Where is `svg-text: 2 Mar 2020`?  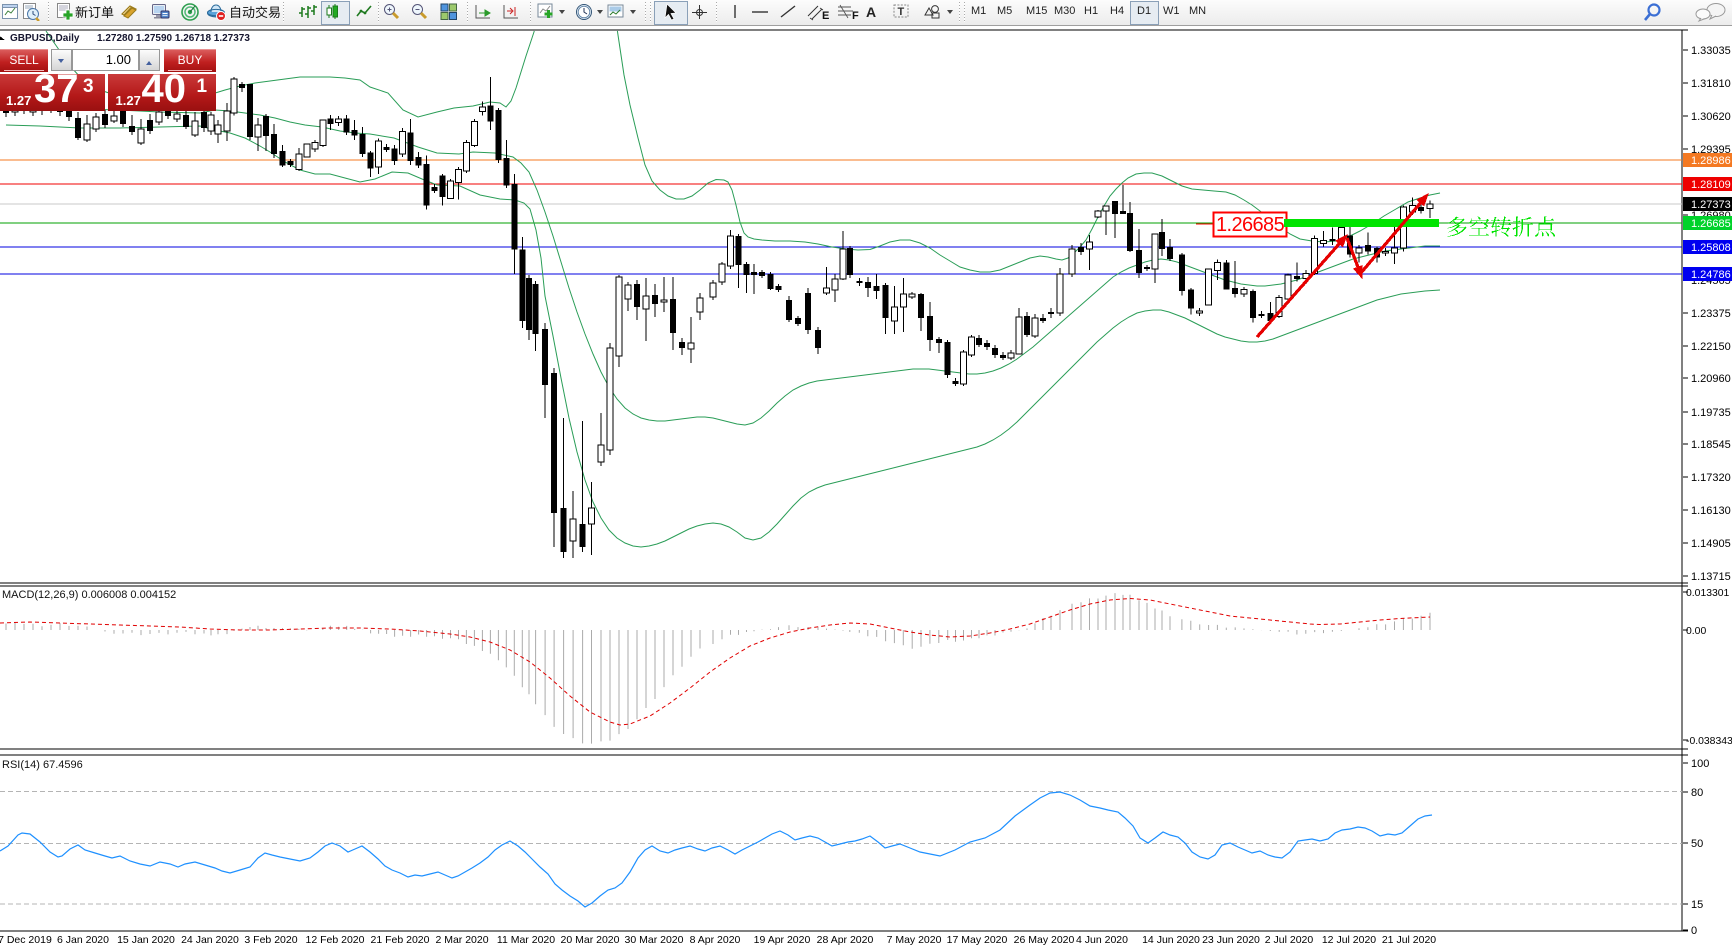 svg-text: 2 Mar 2020 is located at coordinates (461, 940).